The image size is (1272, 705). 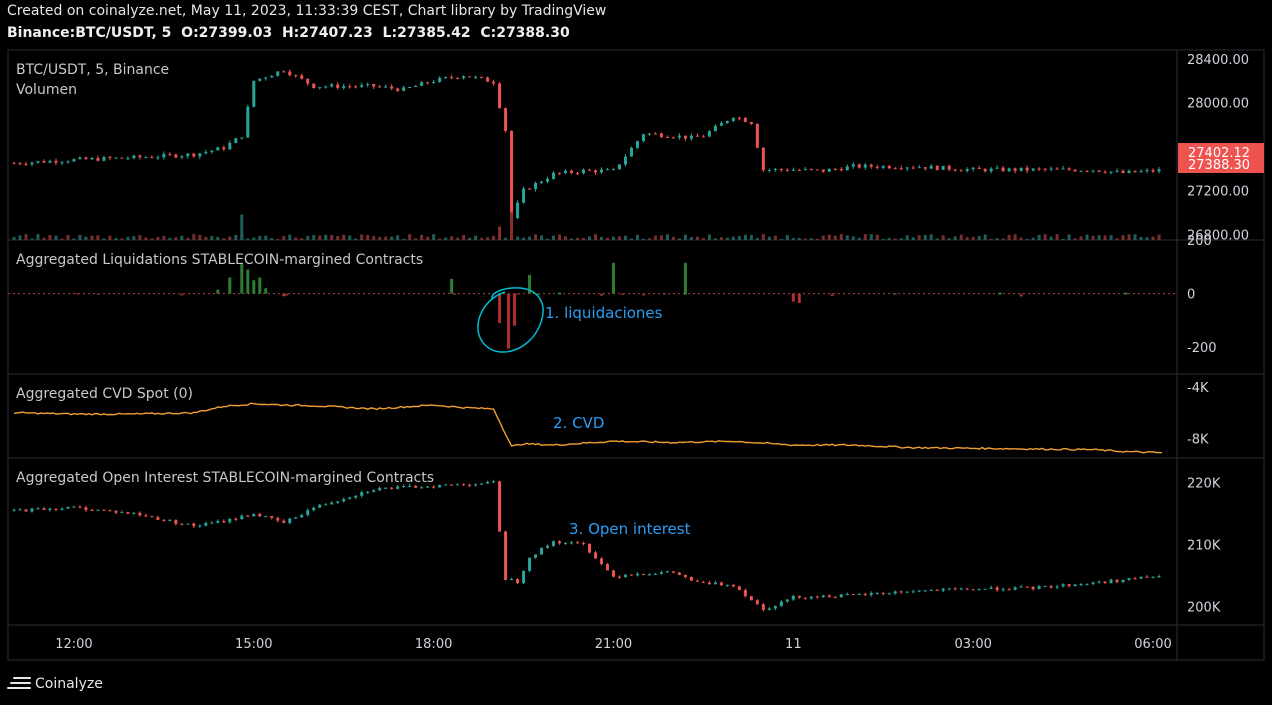 What do you see at coordinates (104, 394) in the screenshot?
I see `pane-title: Aggregated CVD Spot (0)` at bounding box center [104, 394].